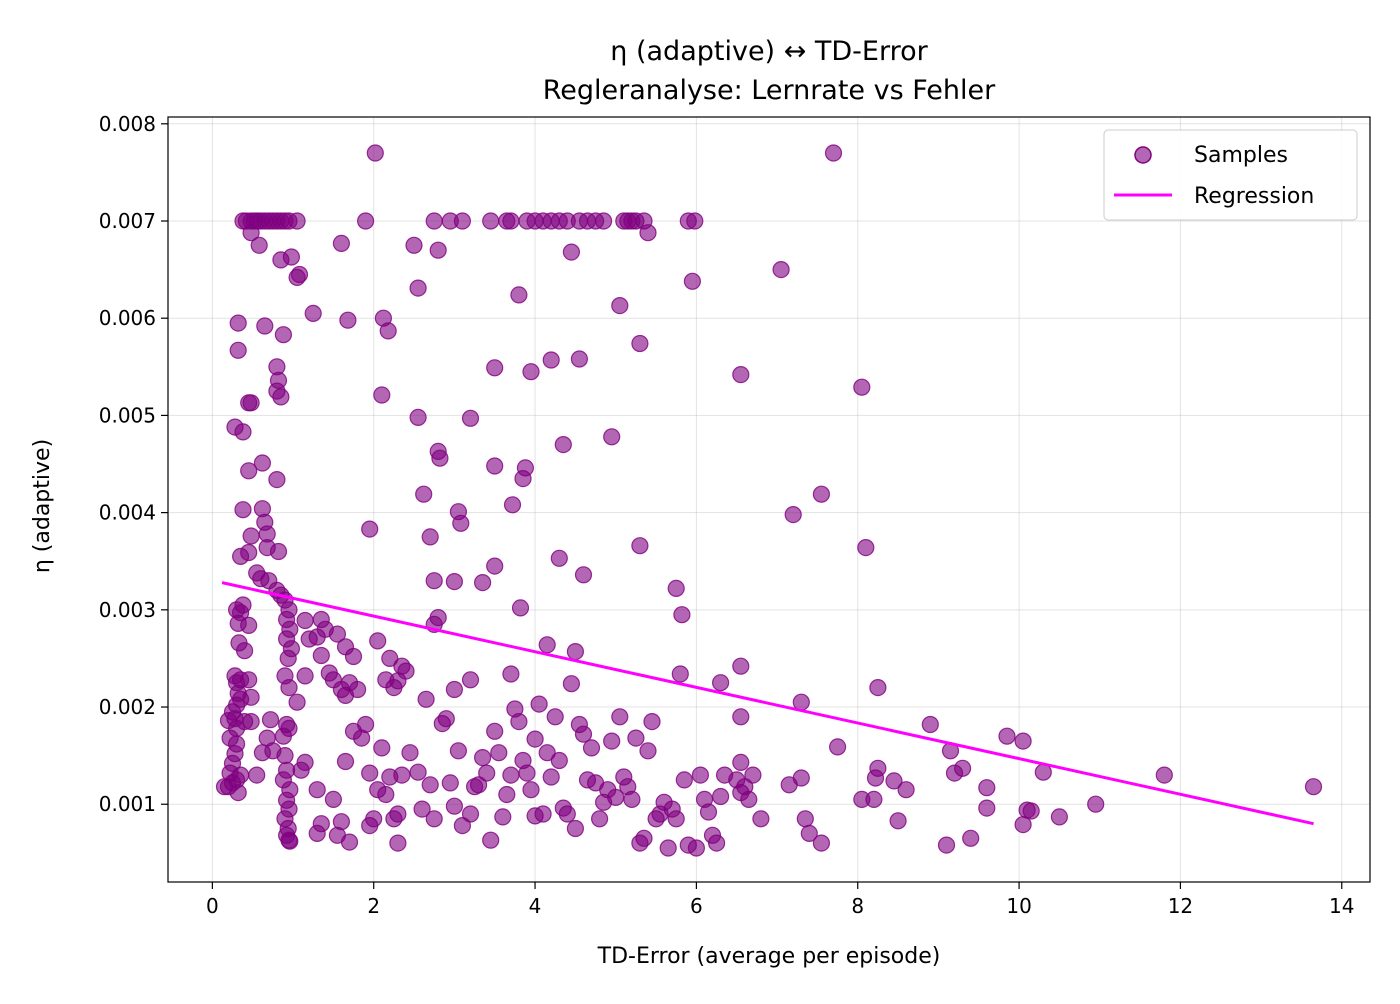 This screenshot has height=1004, width=1400. What do you see at coordinates (127, 707) in the screenshot?
I see `y-tick-label: 0.002` at bounding box center [127, 707].